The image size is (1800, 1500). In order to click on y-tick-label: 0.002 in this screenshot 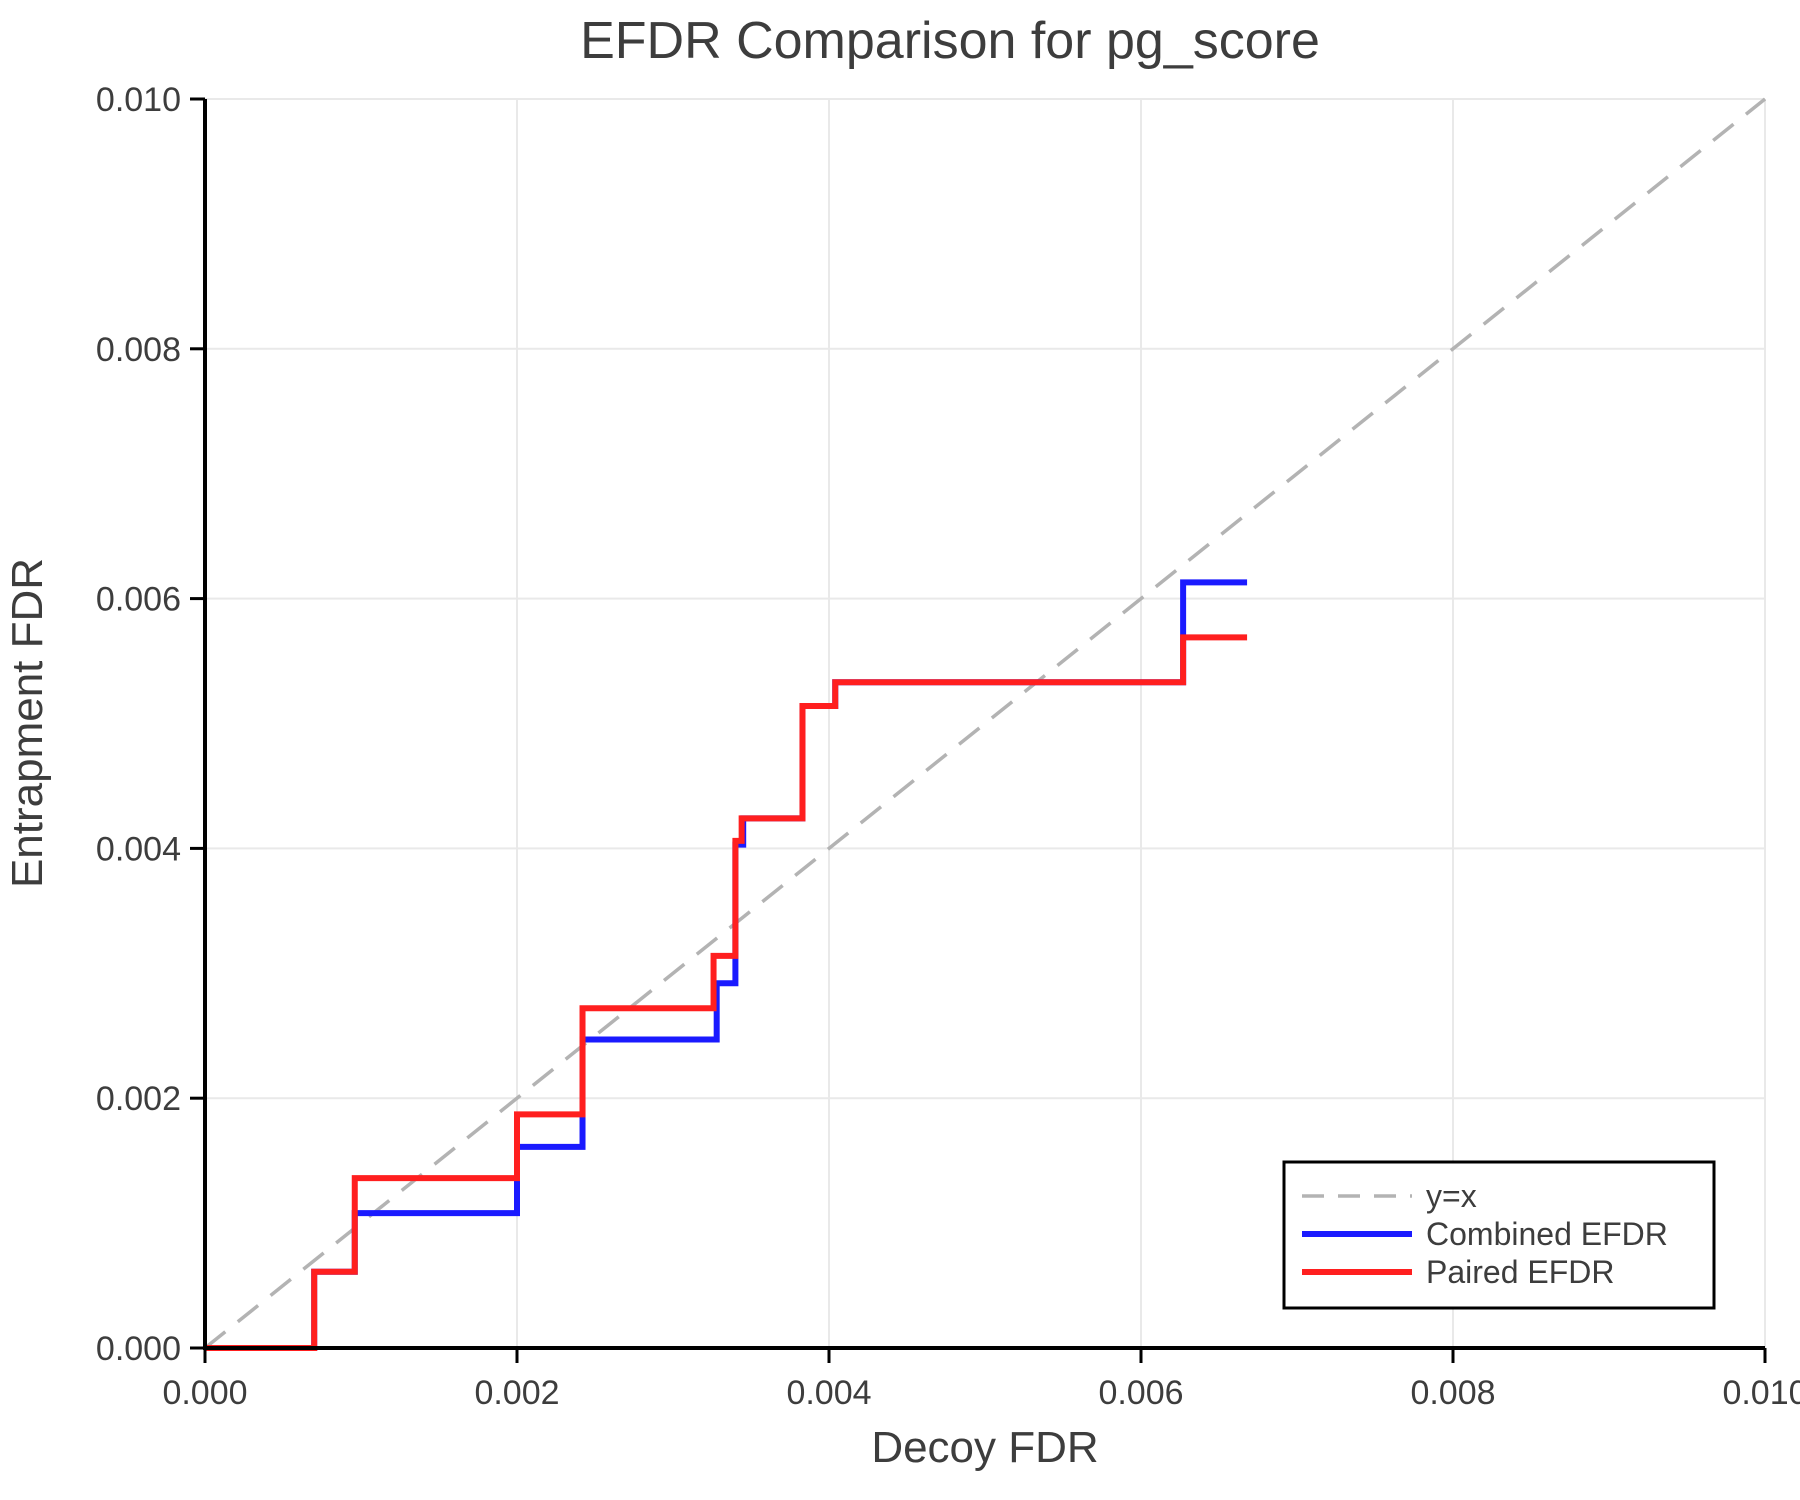, I will do `click(138, 1099)`.